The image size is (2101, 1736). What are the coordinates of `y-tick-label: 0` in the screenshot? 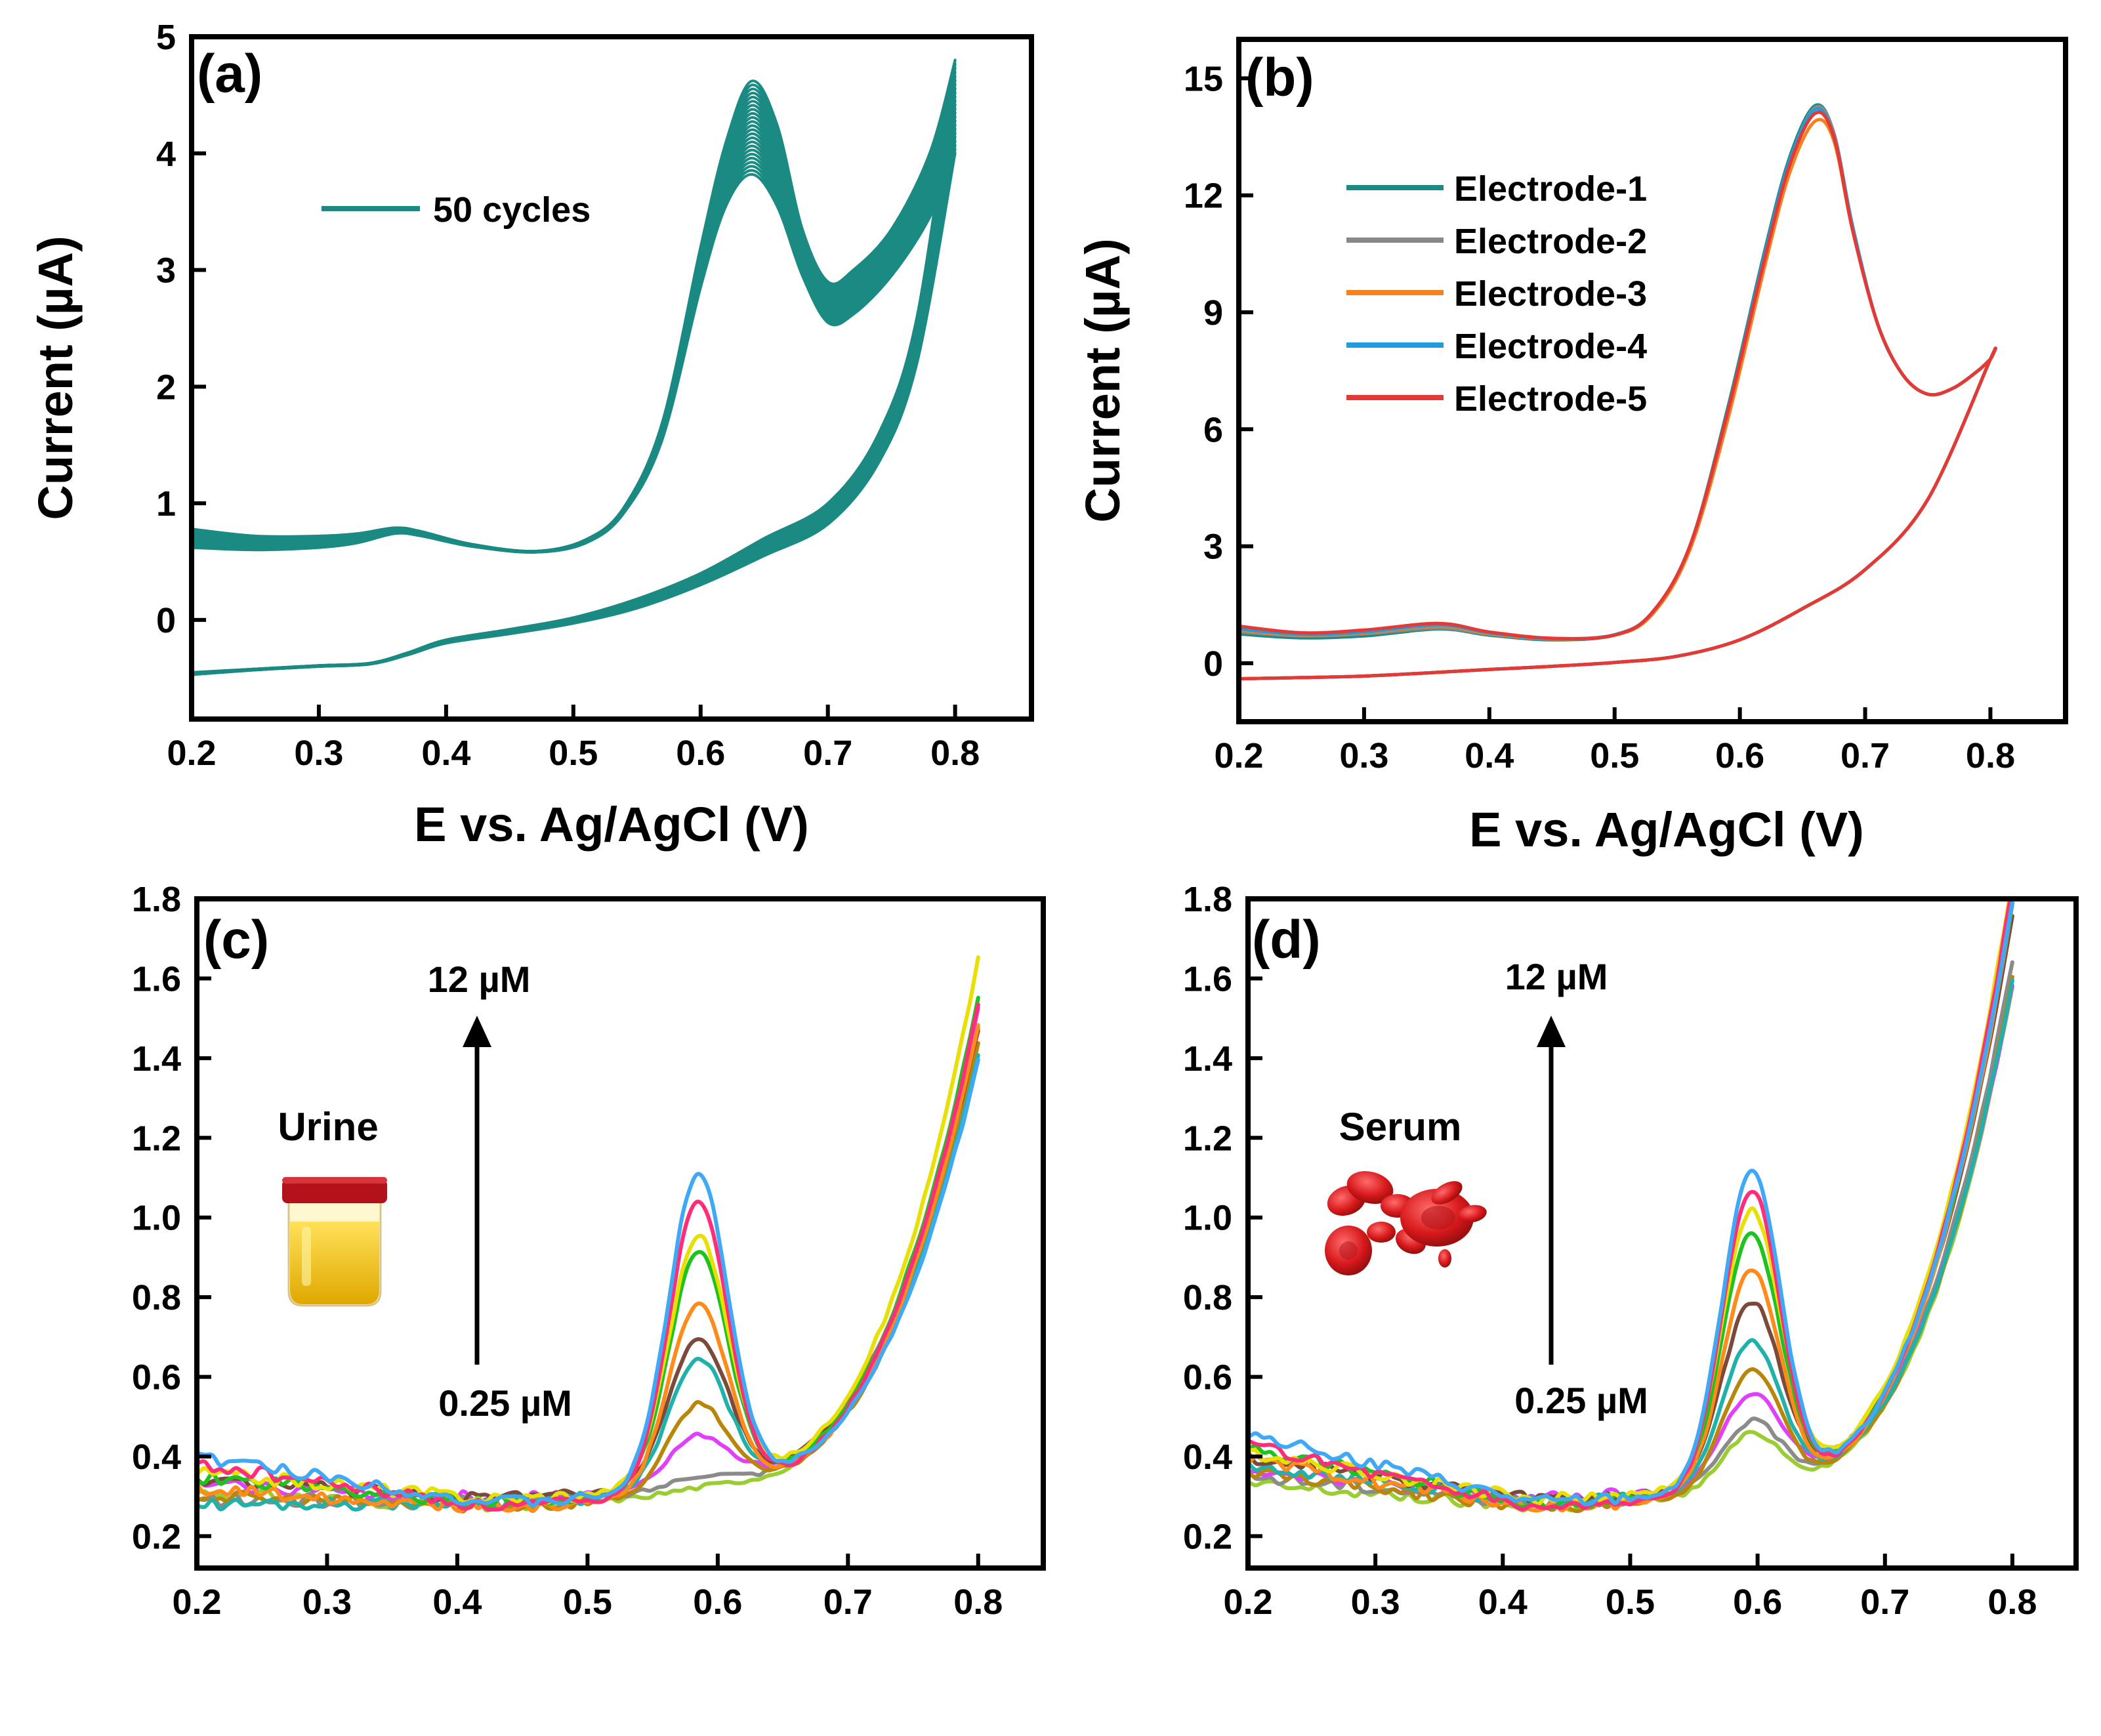 It's located at (166, 620).